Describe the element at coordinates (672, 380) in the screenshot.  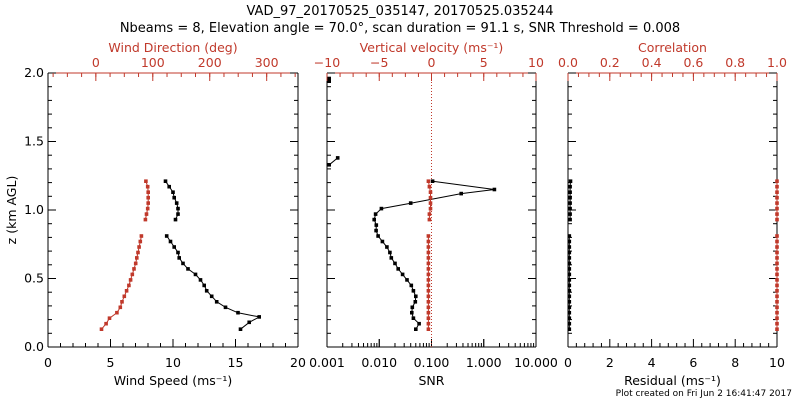
I see `x-axis-label: Residual (ms⁻¹)` at that location.